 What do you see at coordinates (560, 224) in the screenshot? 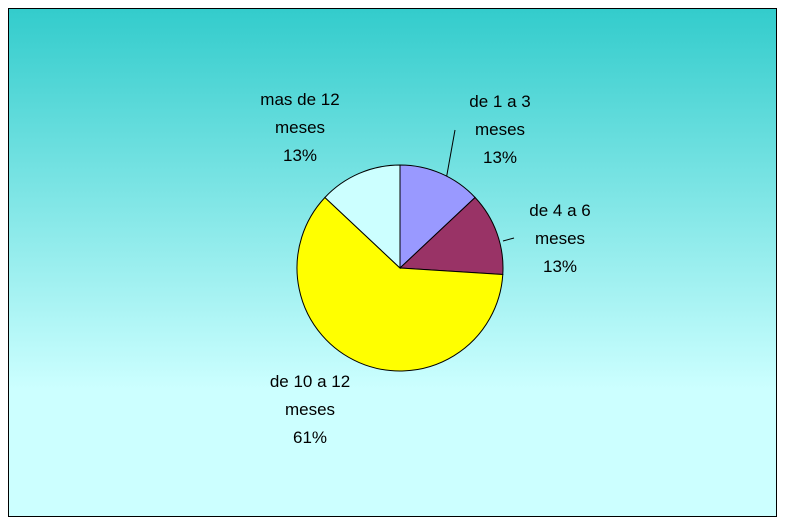
I see `category-label: de 4 a 6 meses` at bounding box center [560, 224].